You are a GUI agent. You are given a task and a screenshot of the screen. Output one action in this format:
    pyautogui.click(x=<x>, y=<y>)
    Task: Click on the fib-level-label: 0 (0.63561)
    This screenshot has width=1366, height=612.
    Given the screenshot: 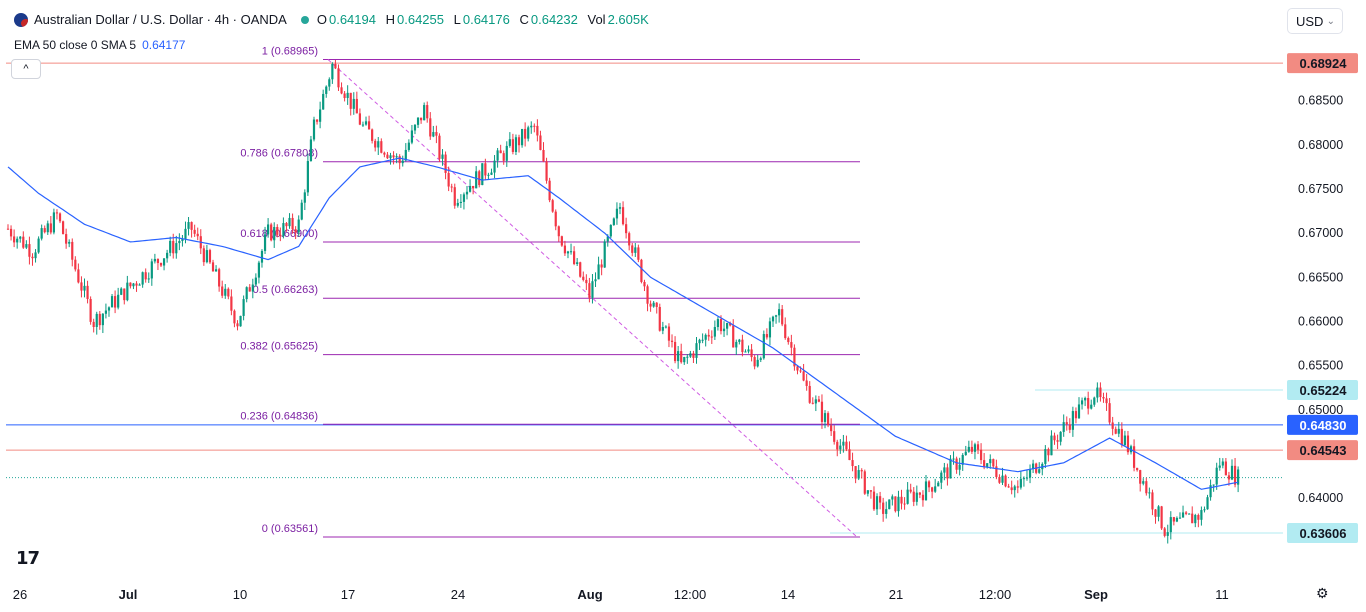 What is the action you would take?
    pyautogui.click(x=290, y=529)
    